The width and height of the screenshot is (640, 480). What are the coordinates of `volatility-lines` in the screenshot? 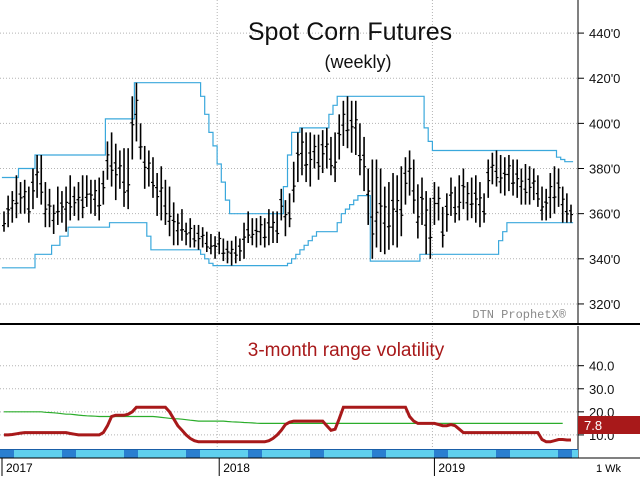 It's located at (287, 424).